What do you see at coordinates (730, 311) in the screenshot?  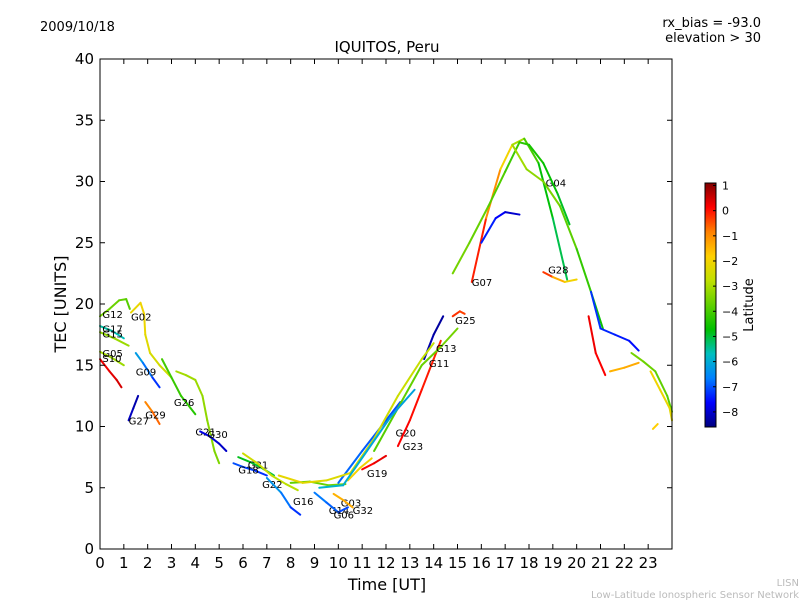 I see `colorbar-tick-label: −4` at bounding box center [730, 311].